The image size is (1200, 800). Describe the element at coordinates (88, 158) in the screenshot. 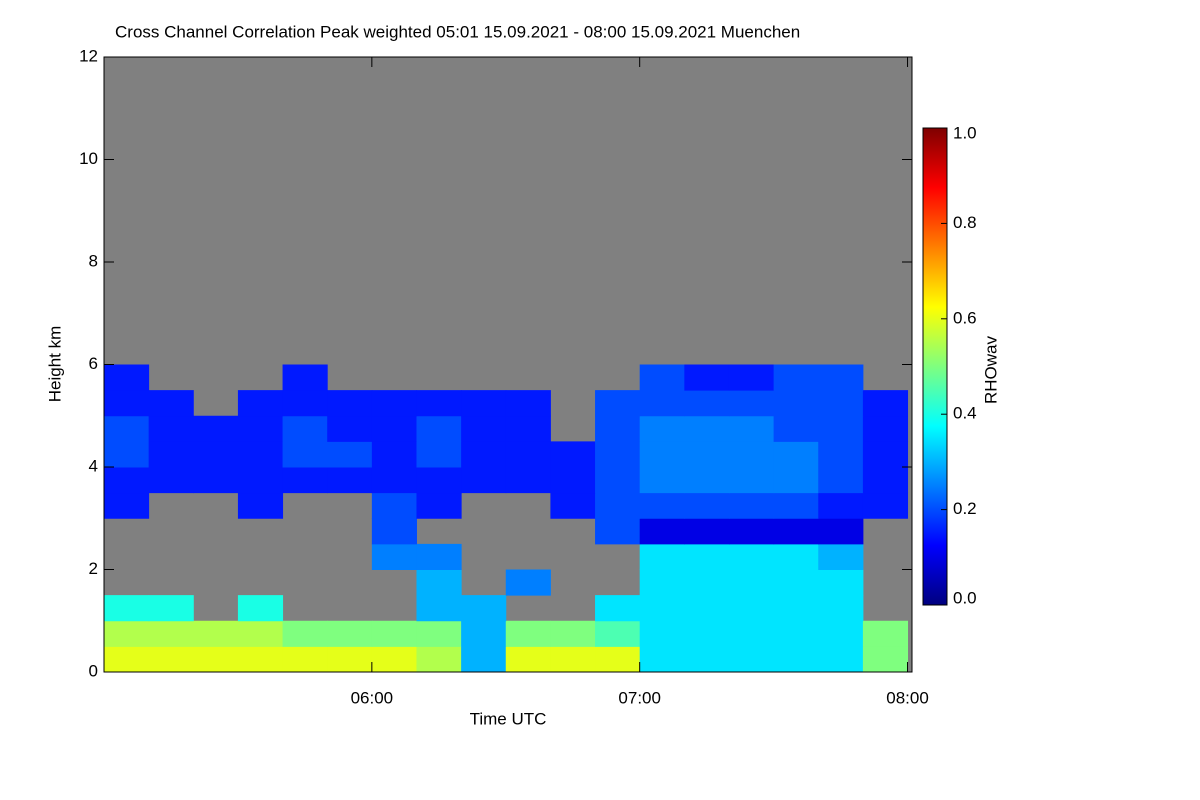

I see `y-tick-label: 10` at that location.